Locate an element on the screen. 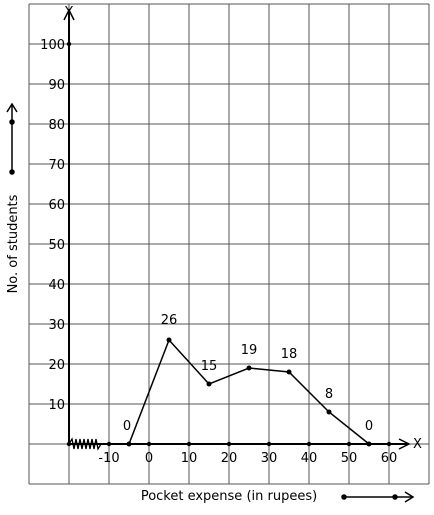 This screenshot has width=434, height=515. data-label: 18 is located at coordinates (289, 354).